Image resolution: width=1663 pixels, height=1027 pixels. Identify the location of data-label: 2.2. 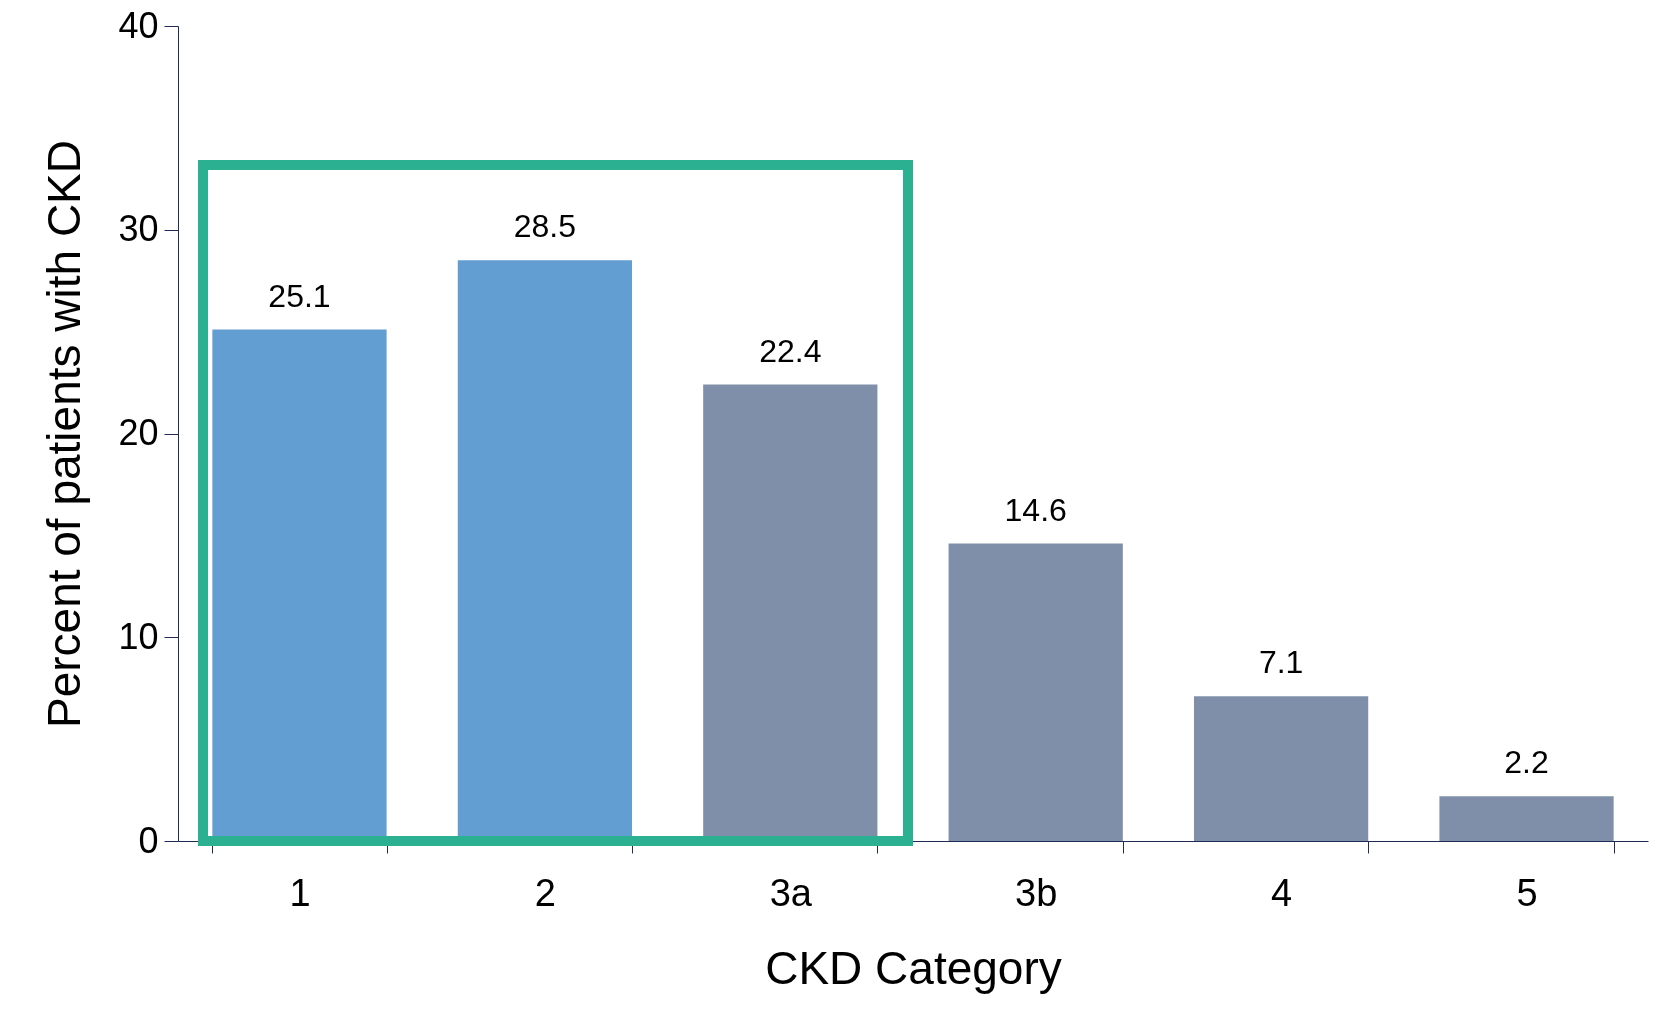
(1526, 762).